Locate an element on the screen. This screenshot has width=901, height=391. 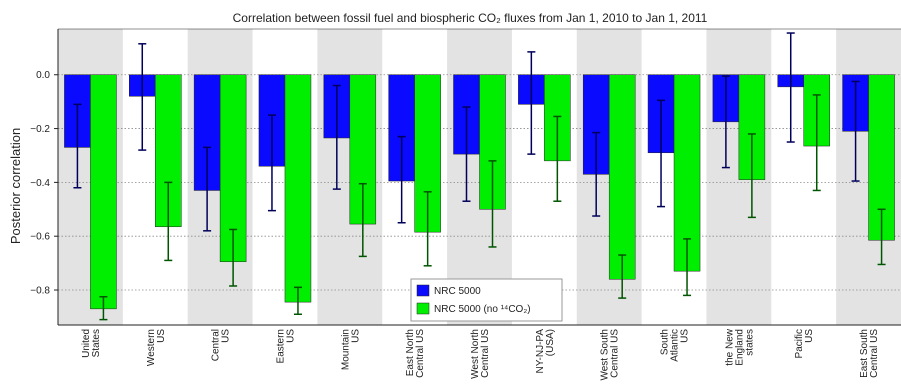
xtick-label-8-line-1: Central US is located at coordinates (615, 353).